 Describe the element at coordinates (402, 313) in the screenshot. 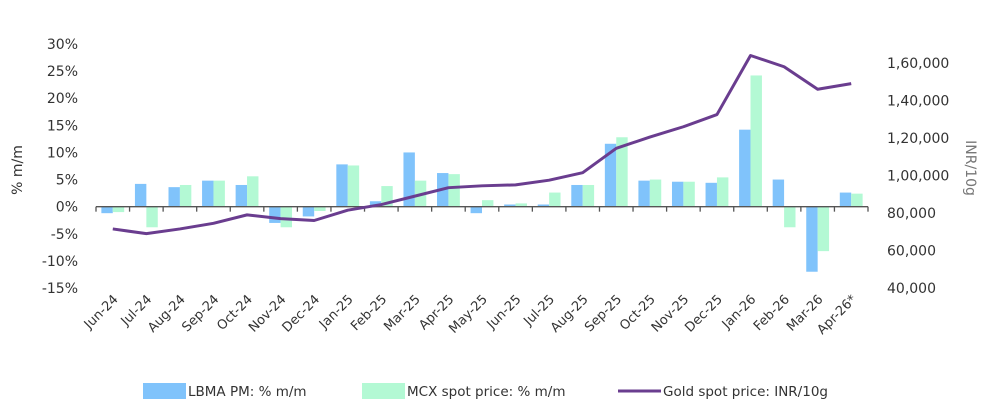

I see `x-tick-label: Mar-25` at that location.